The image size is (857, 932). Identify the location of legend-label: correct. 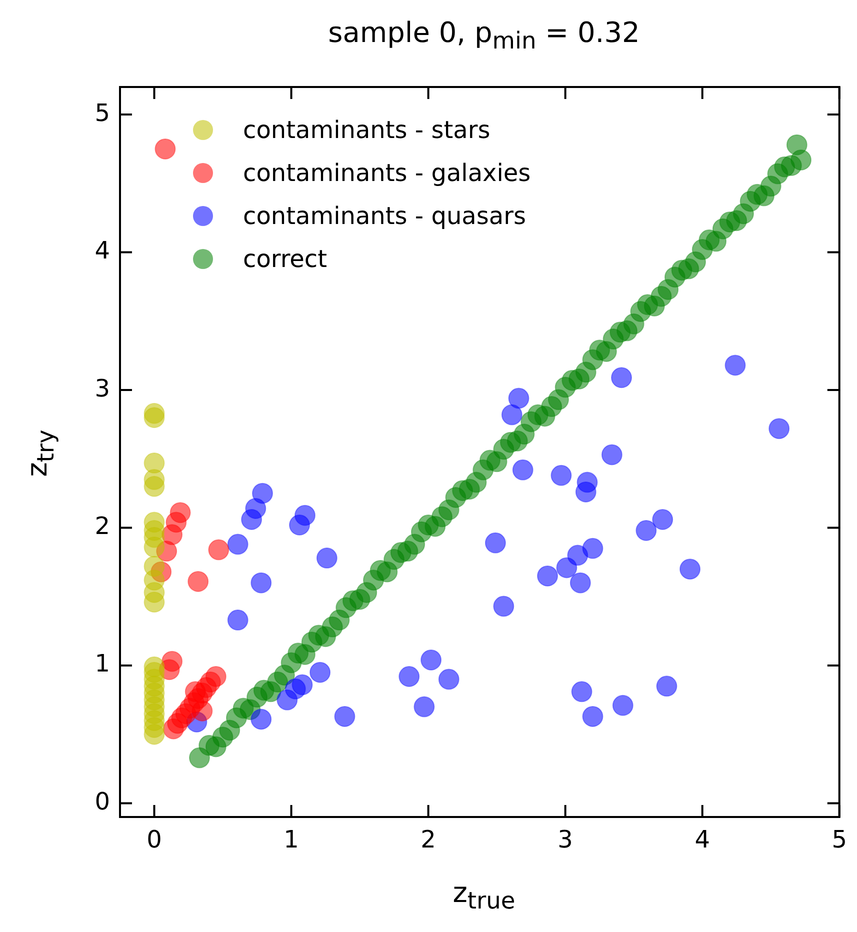
(285, 258).